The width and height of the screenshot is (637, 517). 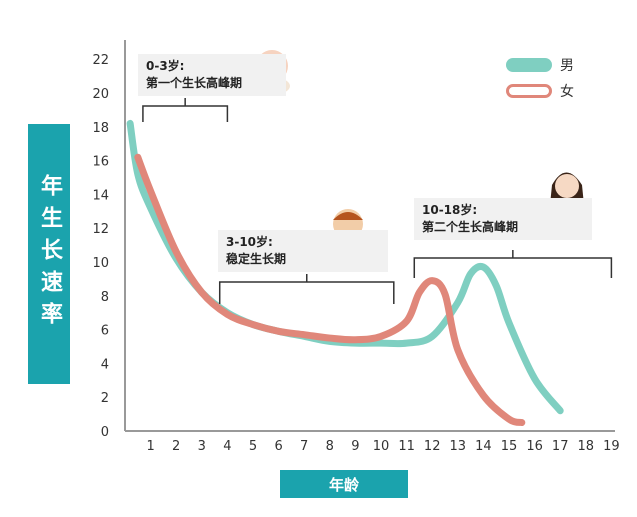 What do you see at coordinates (567, 66) in the screenshot?
I see `legend-label-male: 男` at bounding box center [567, 66].